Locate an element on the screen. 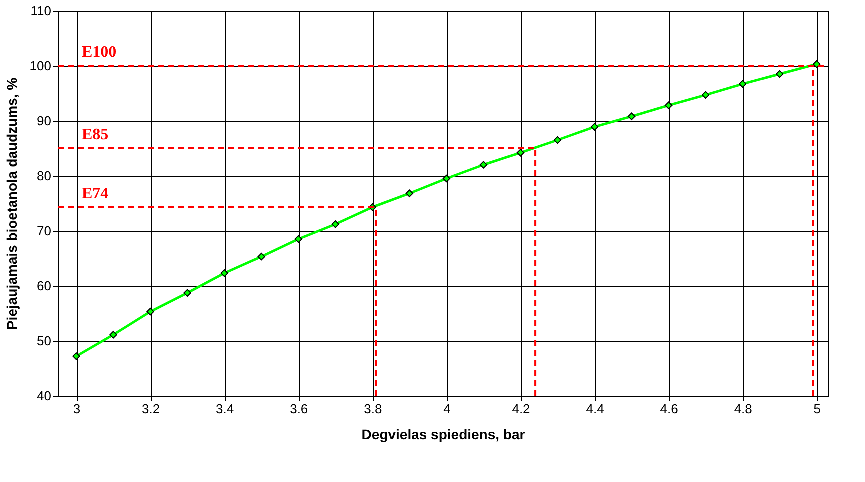  y-tick-label: 60 is located at coordinates (44, 286).